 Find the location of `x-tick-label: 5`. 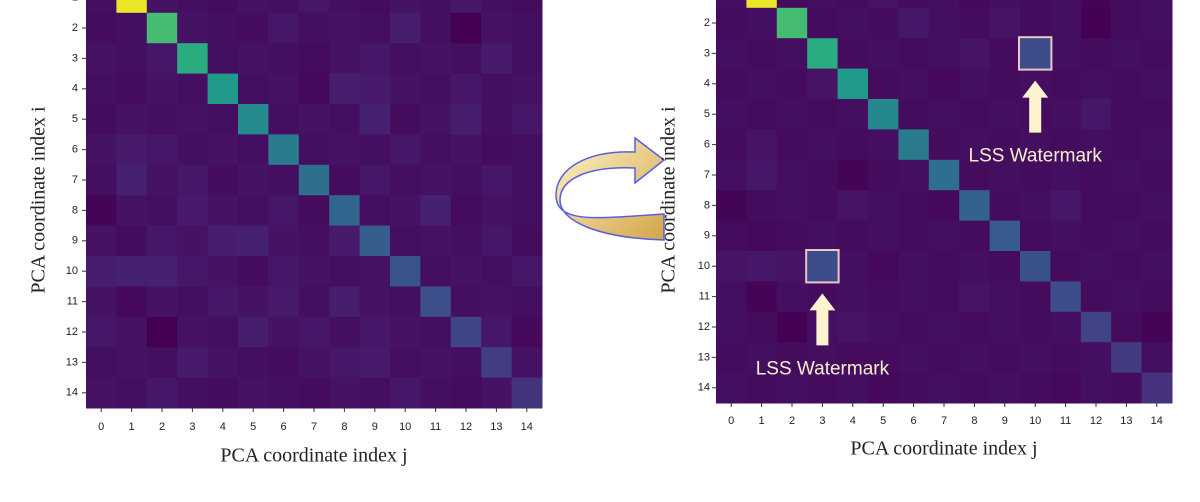

x-tick-label: 5 is located at coordinates (253, 427).